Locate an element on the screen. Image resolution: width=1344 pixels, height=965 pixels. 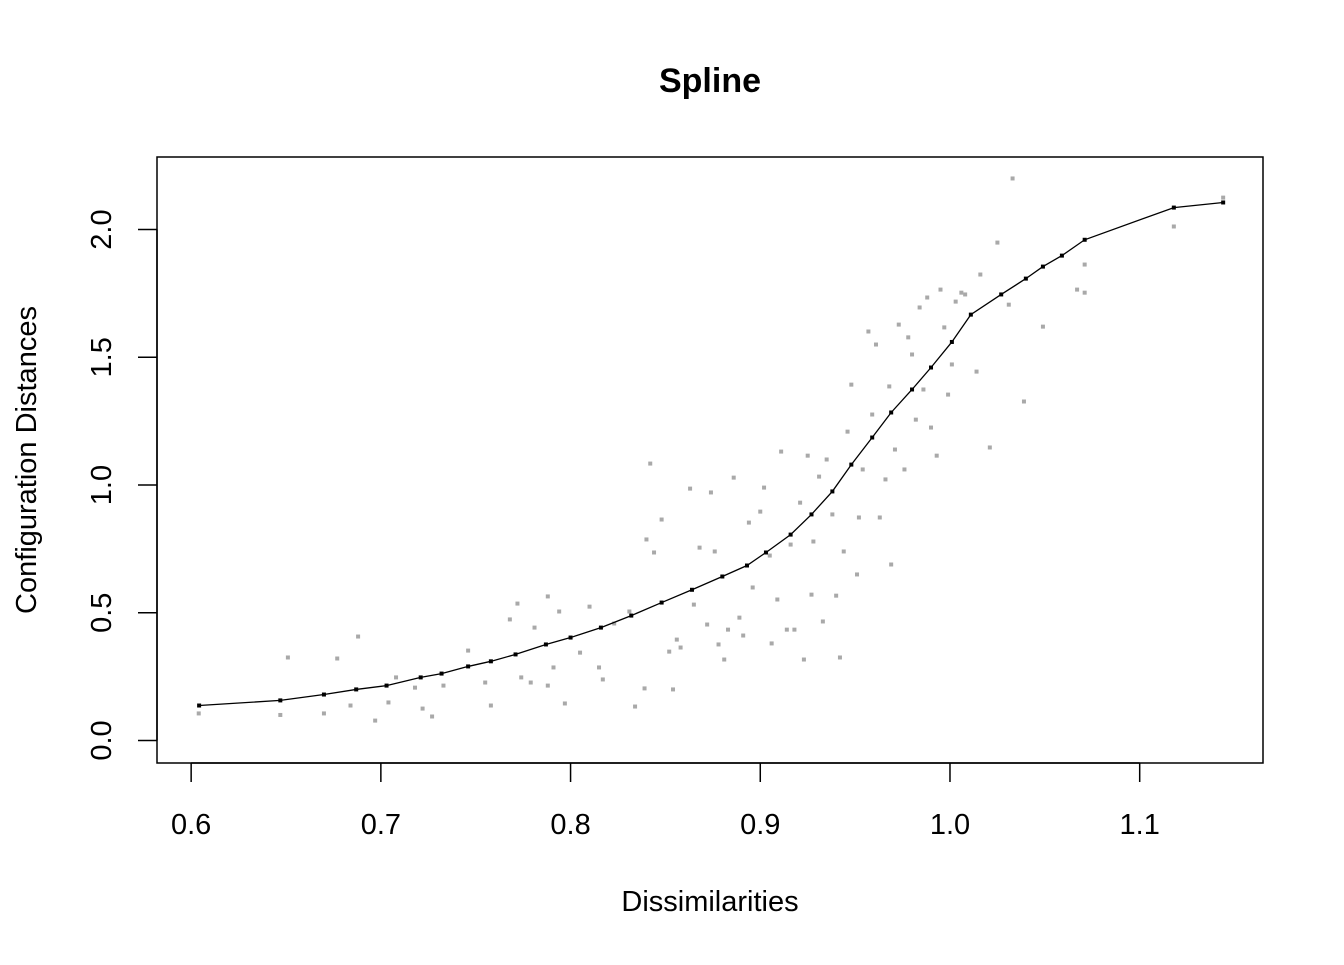
x-tick-label: 0.6 is located at coordinates (191, 825).